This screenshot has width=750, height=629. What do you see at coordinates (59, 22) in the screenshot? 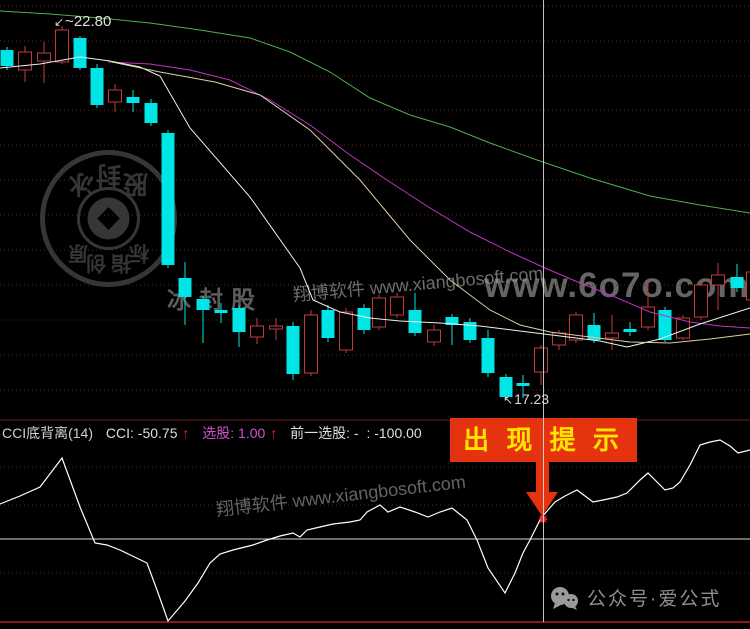
I see `high-price-arrow-icon: ↙` at bounding box center [59, 22].